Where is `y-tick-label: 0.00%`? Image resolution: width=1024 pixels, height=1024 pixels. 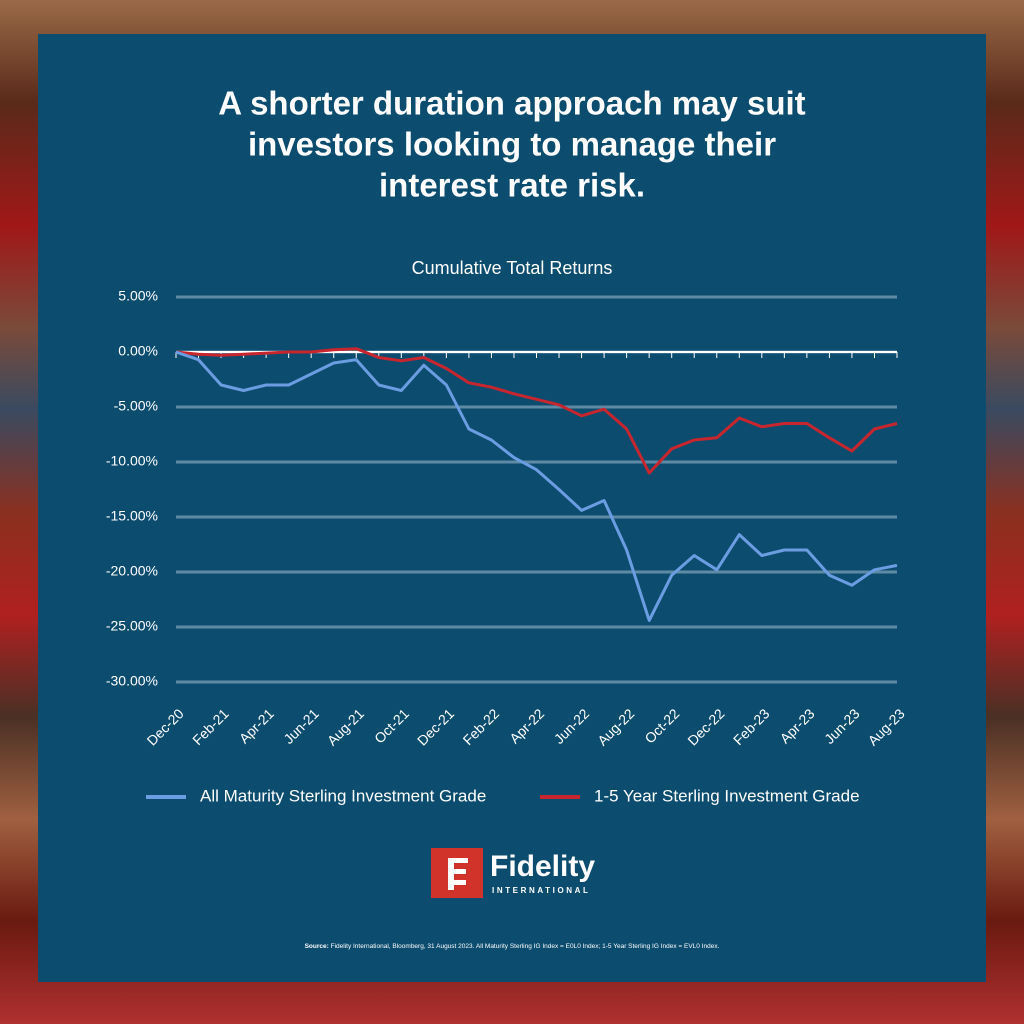
y-tick-label: 0.00% is located at coordinates (138, 351).